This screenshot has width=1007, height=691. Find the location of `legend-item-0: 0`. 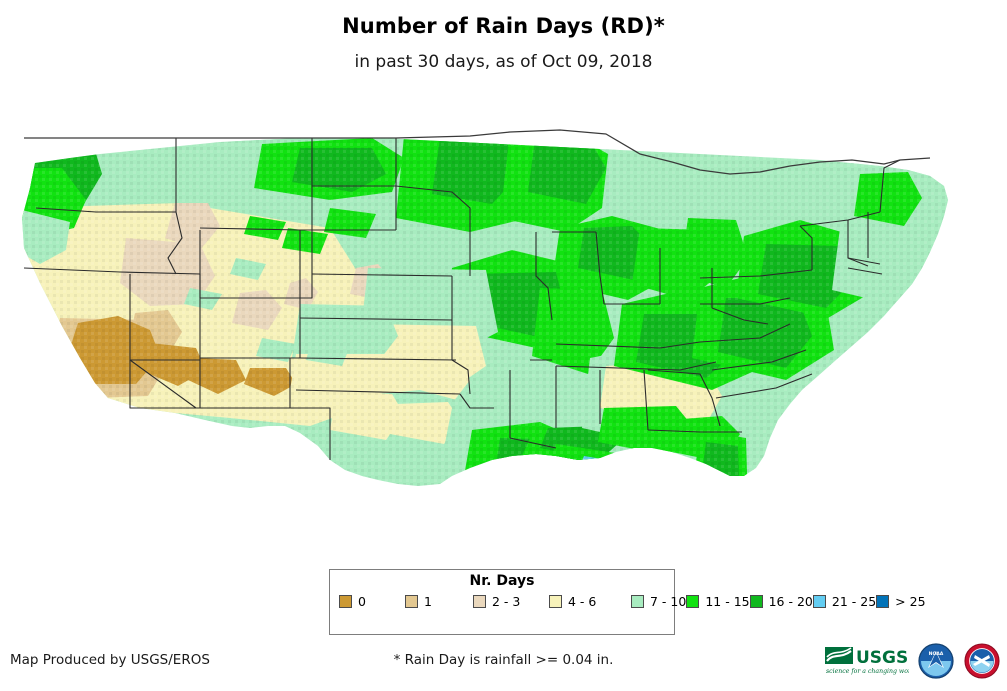

legend-item-0: 0 is located at coordinates (372, 601).